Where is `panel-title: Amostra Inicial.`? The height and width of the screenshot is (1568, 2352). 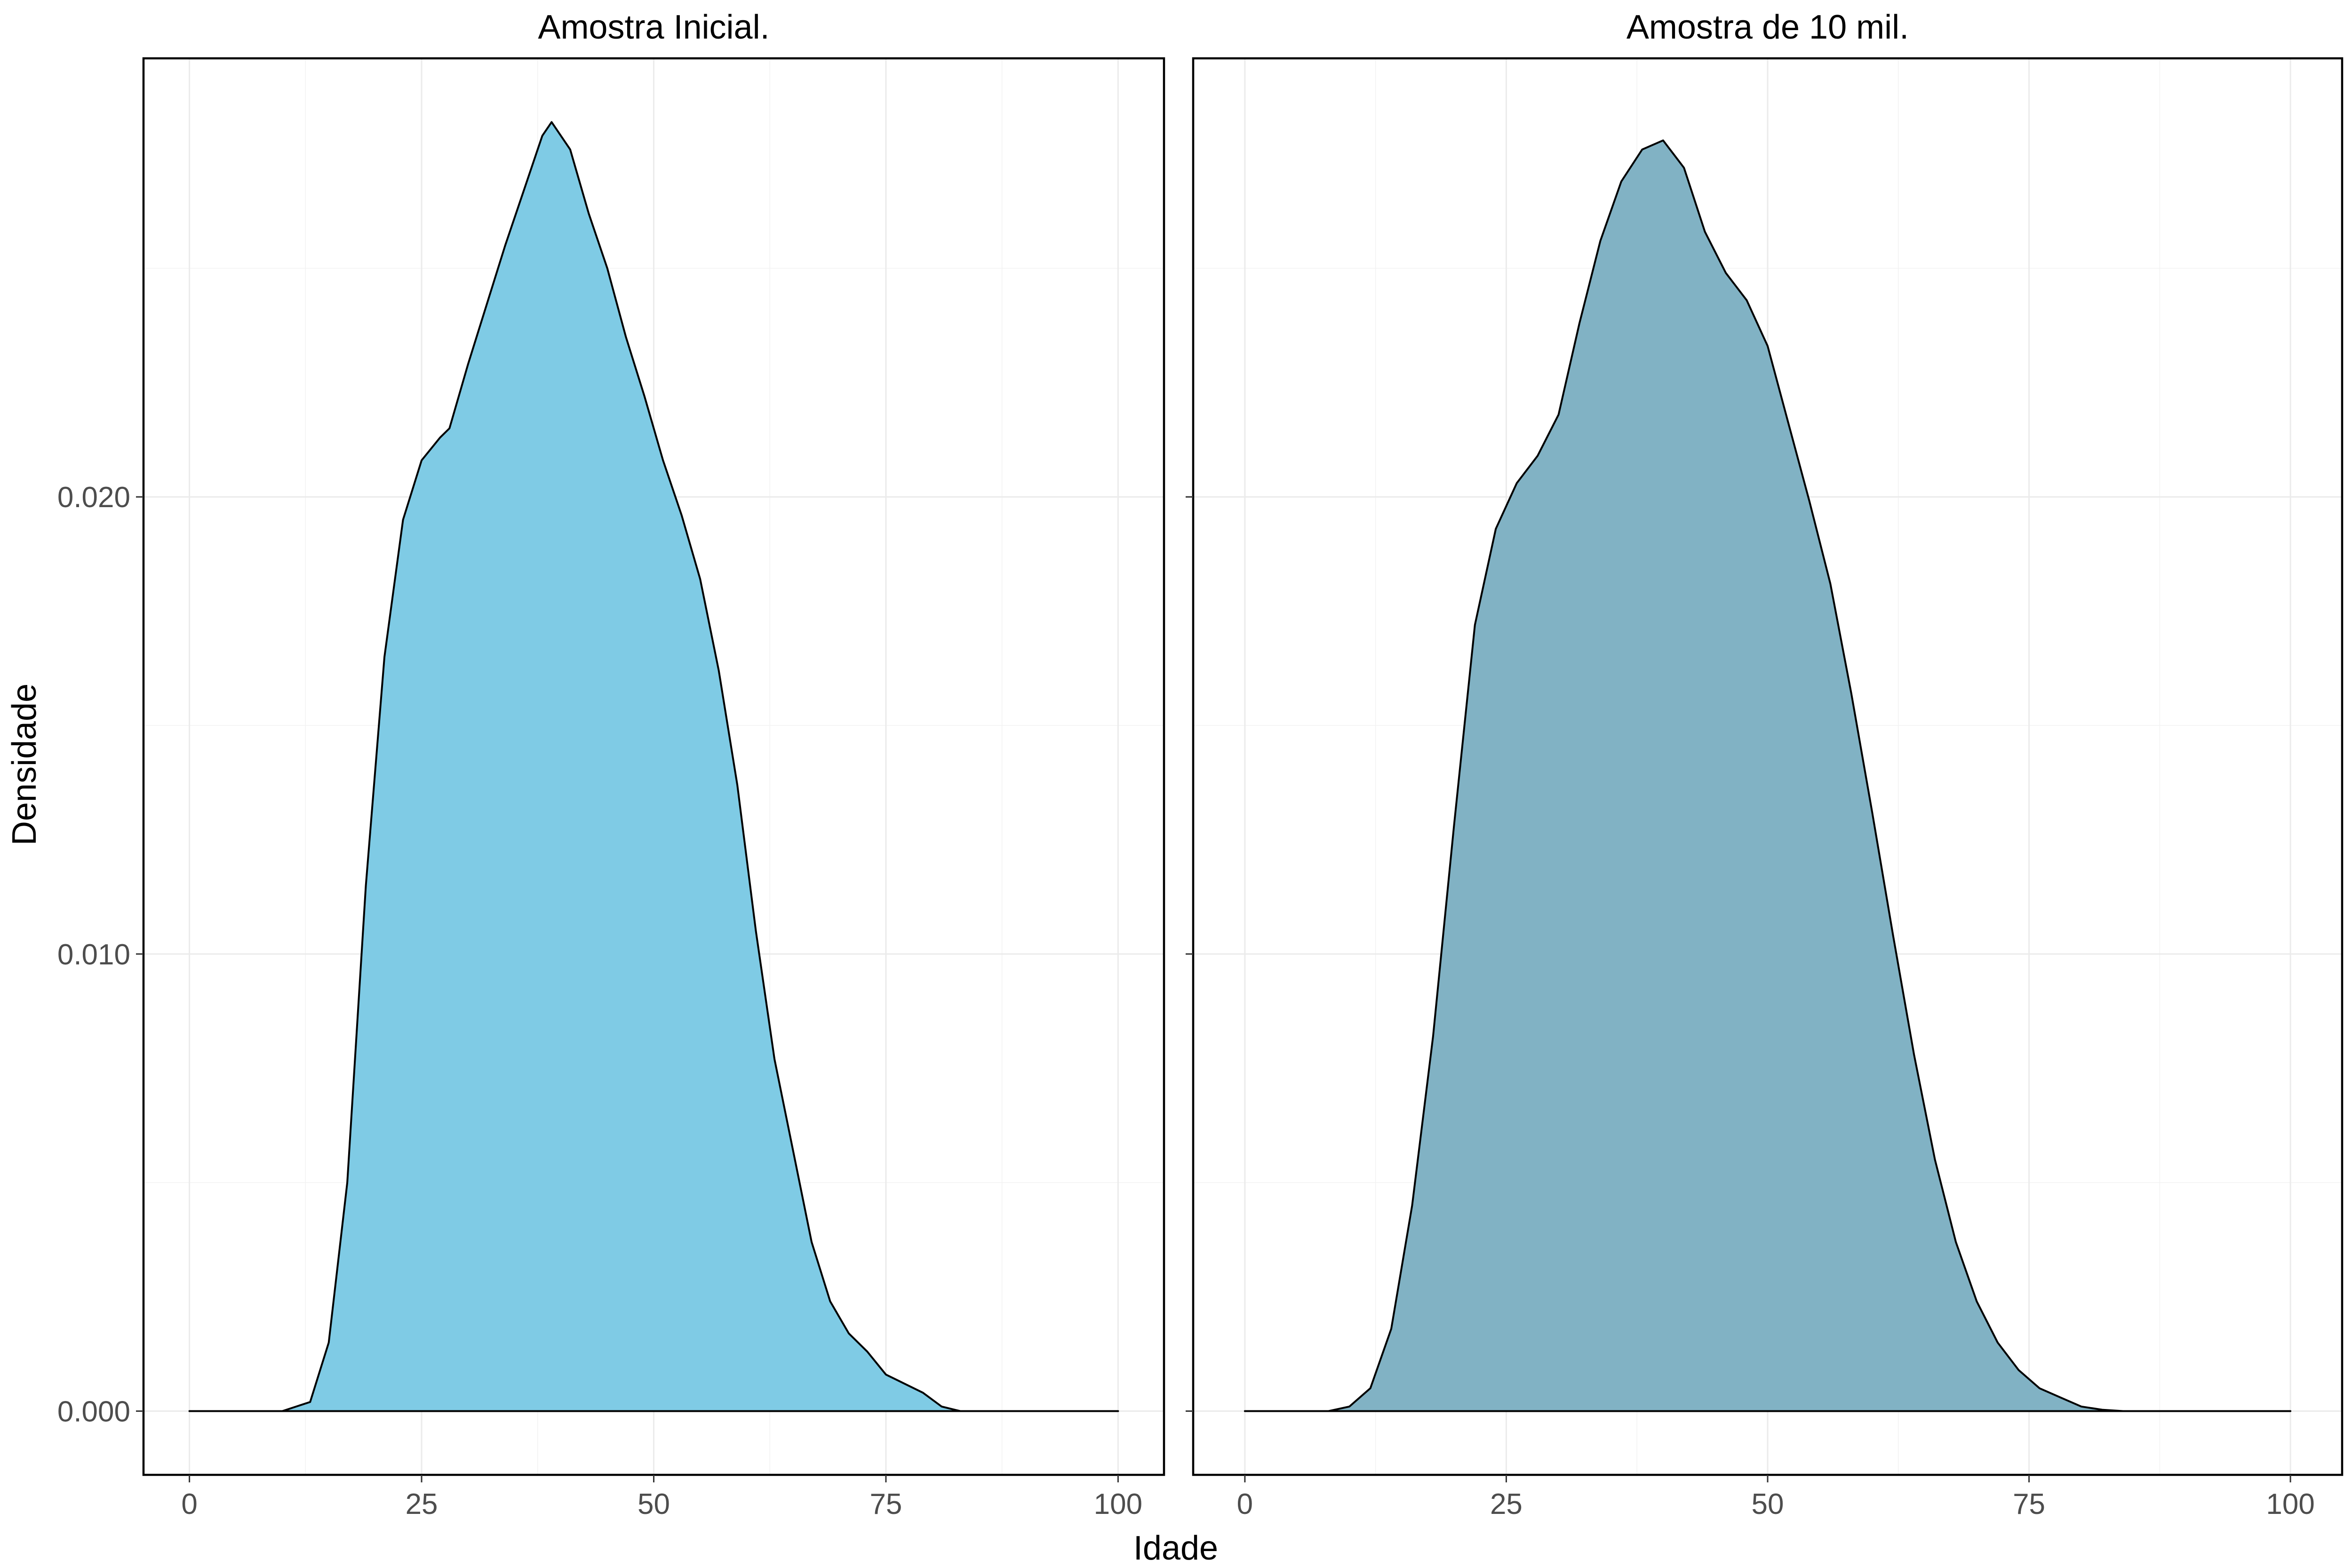 panel-title: Amostra Inicial. is located at coordinates (653, 27).